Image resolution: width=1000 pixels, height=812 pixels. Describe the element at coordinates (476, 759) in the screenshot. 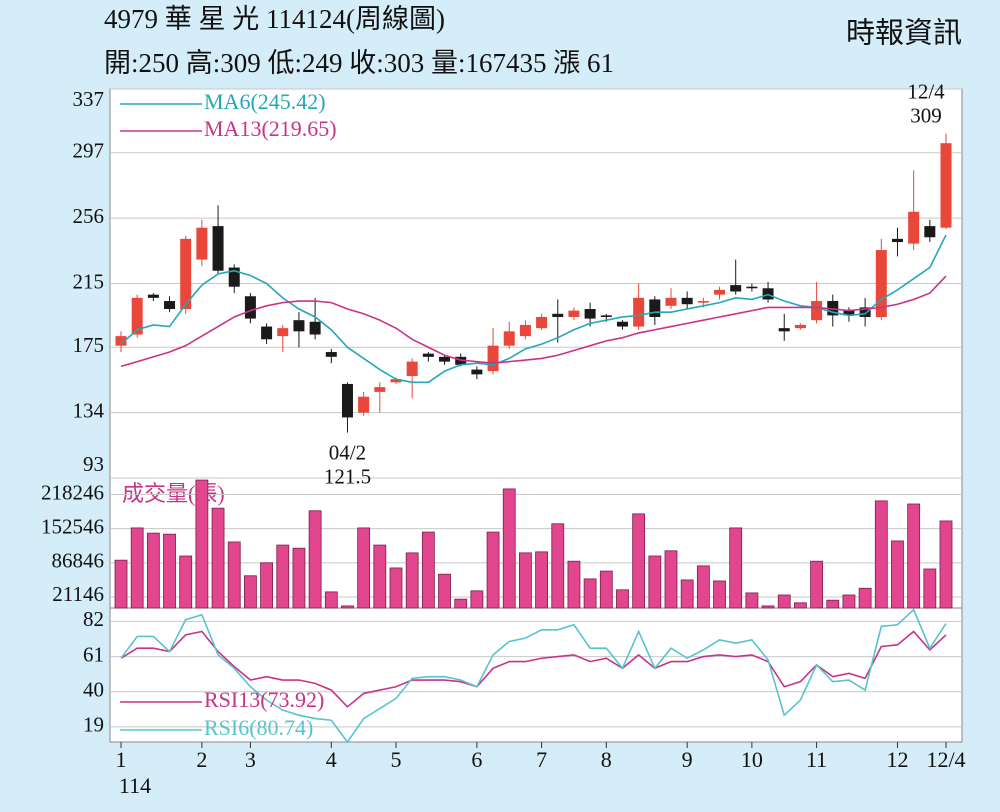

I see `x-tick-label: 6` at that location.